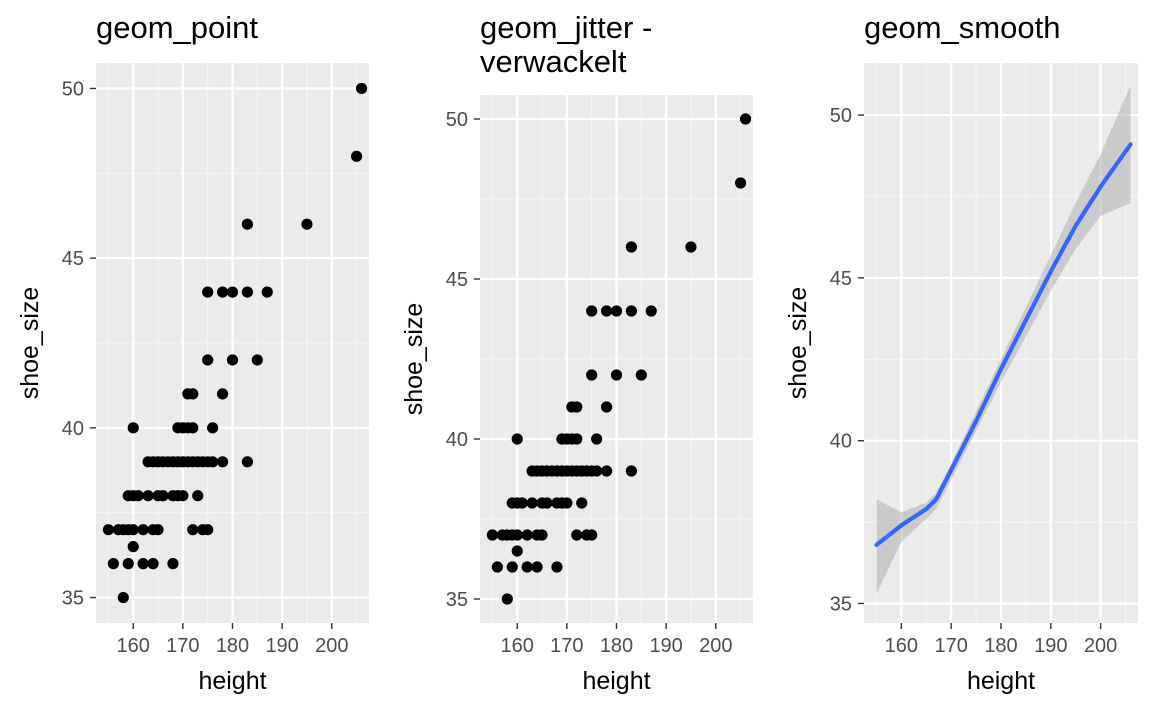 Image resolution: width=1152 pixels, height=711 pixels. I want to click on panel-title-line: geom_point, so click(177, 27).